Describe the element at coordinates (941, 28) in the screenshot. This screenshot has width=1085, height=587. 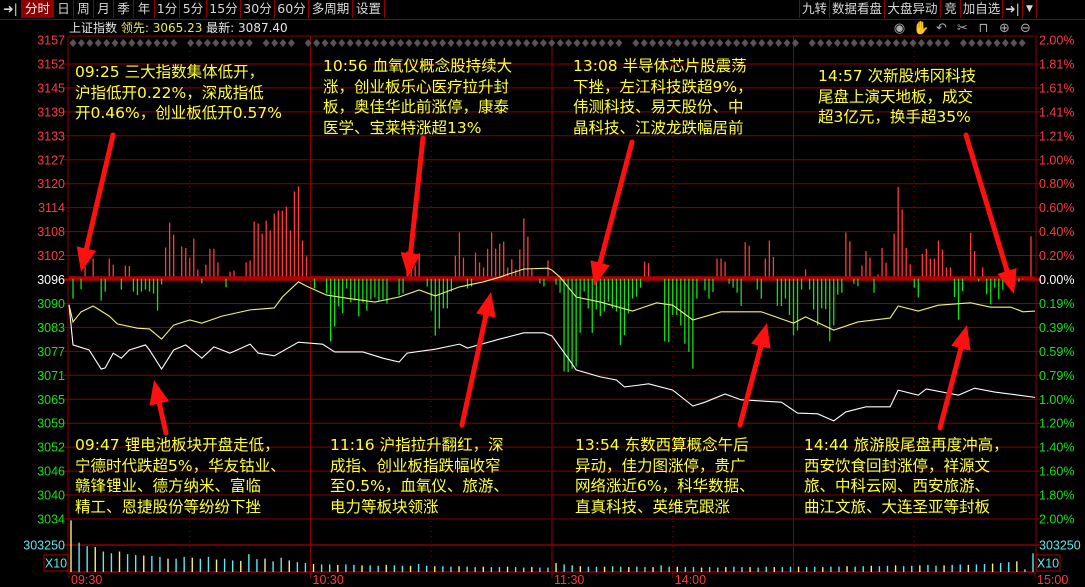
I see `undo-icon: ↶` at that location.